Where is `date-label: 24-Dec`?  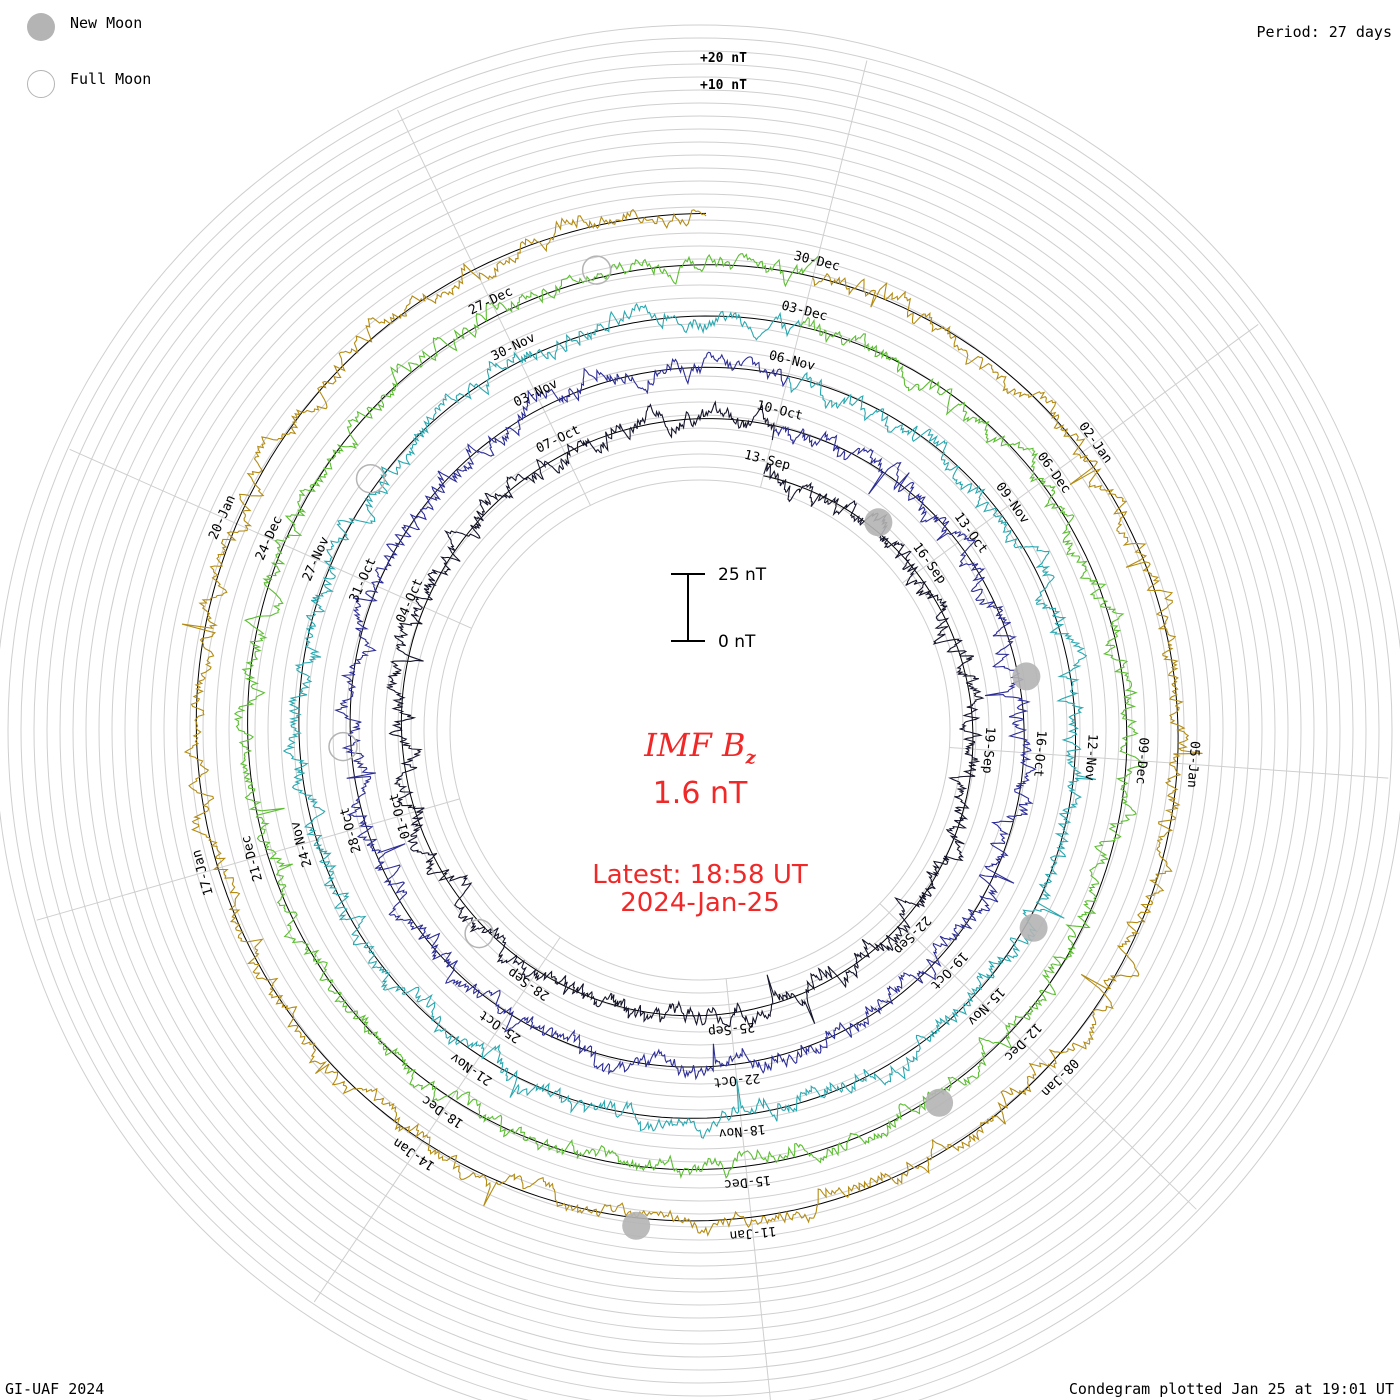
date-label: 24-Dec is located at coordinates (269, 538).